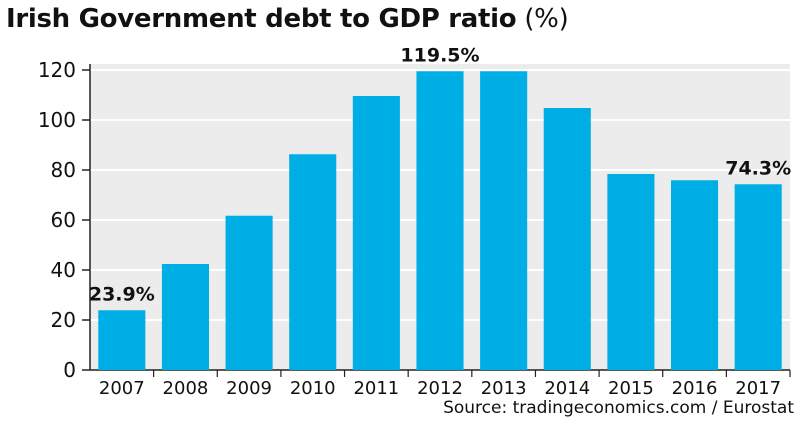  What do you see at coordinates (63, 220) in the screenshot?
I see `y-tick-label-60: 60` at bounding box center [63, 220].